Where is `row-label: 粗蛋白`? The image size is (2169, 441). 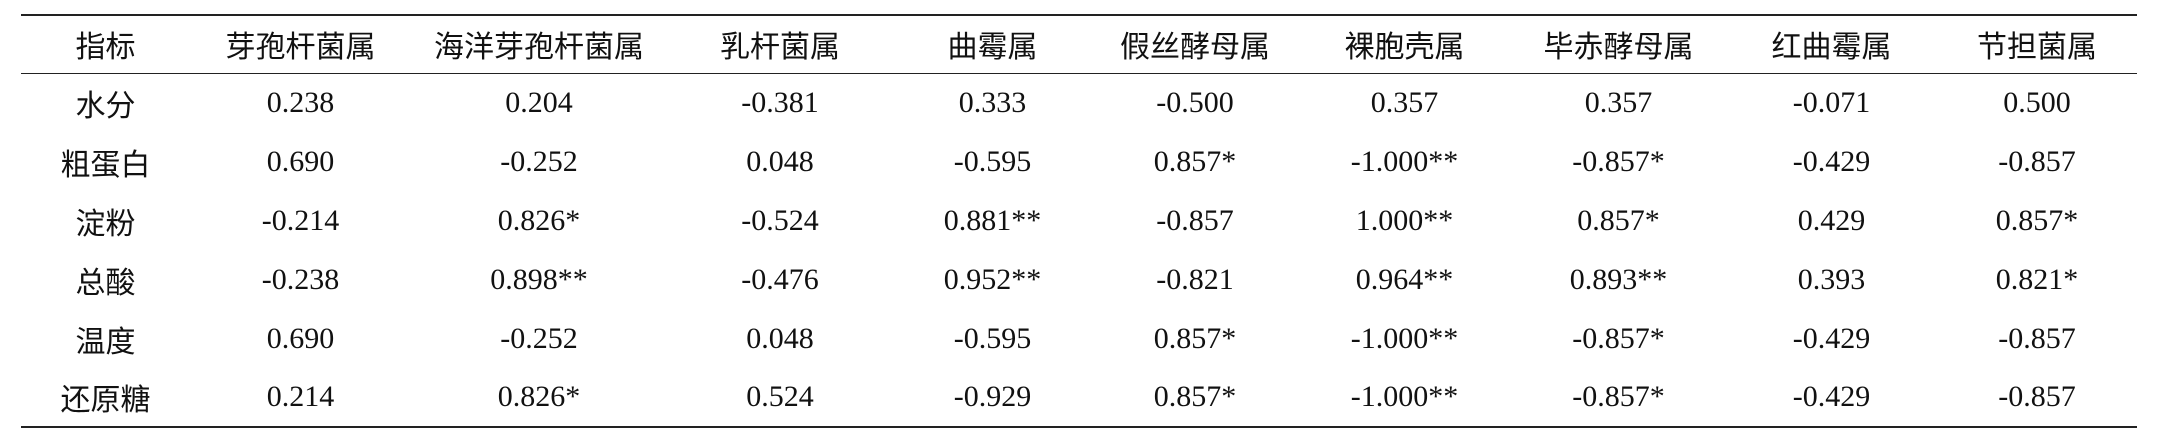
row-label: 粗蛋白 is located at coordinates (105, 165).